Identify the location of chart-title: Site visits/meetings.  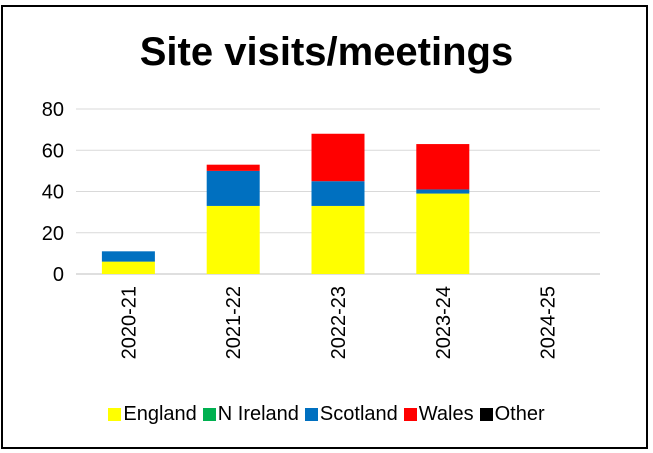
(326, 52).